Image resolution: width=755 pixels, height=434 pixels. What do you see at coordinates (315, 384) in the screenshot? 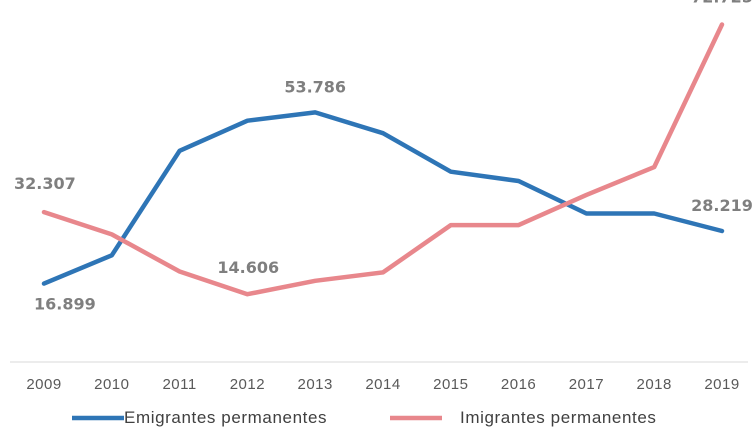
I see `x-tick-label: 2013` at bounding box center [315, 384].